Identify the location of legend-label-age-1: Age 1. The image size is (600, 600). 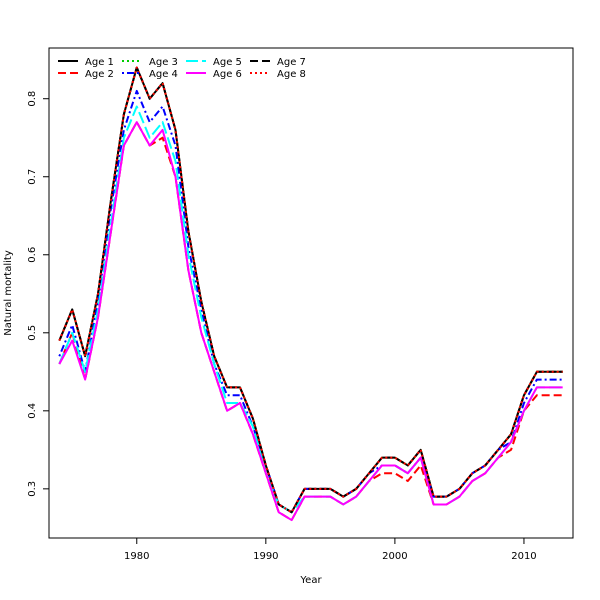
(99, 62).